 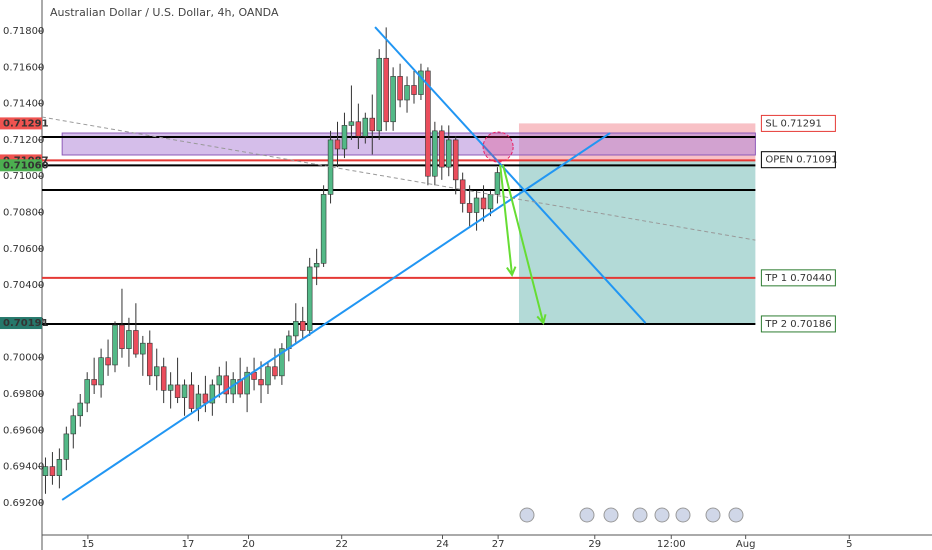 What do you see at coordinates (637, 241) in the screenshot?
I see `target-zone` at bounding box center [637, 241].